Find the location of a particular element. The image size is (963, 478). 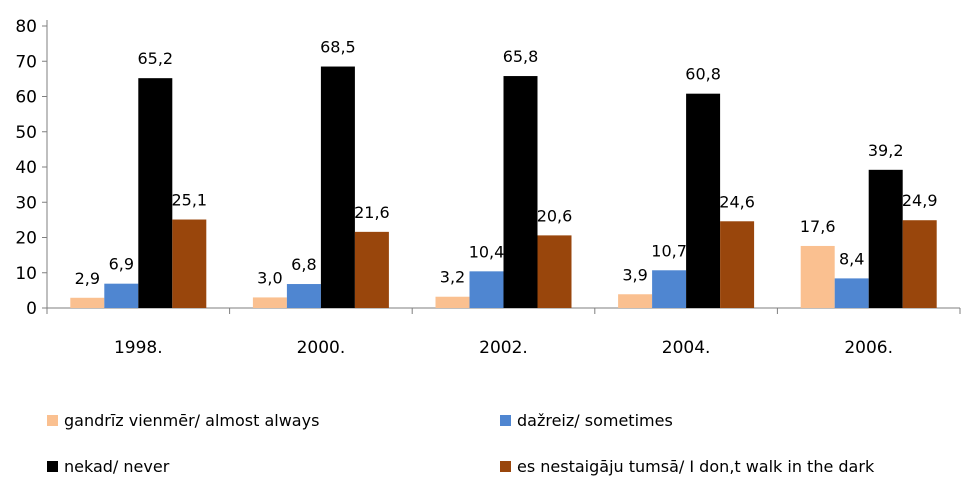

data-label: 10,4 is located at coordinates (487, 251).